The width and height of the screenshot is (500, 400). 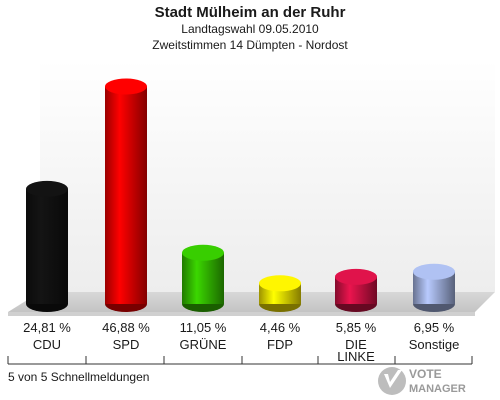 What do you see at coordinates (356, 344) in the screenshot?
I see `category-label: DIE` at bounding box center [356, 344].